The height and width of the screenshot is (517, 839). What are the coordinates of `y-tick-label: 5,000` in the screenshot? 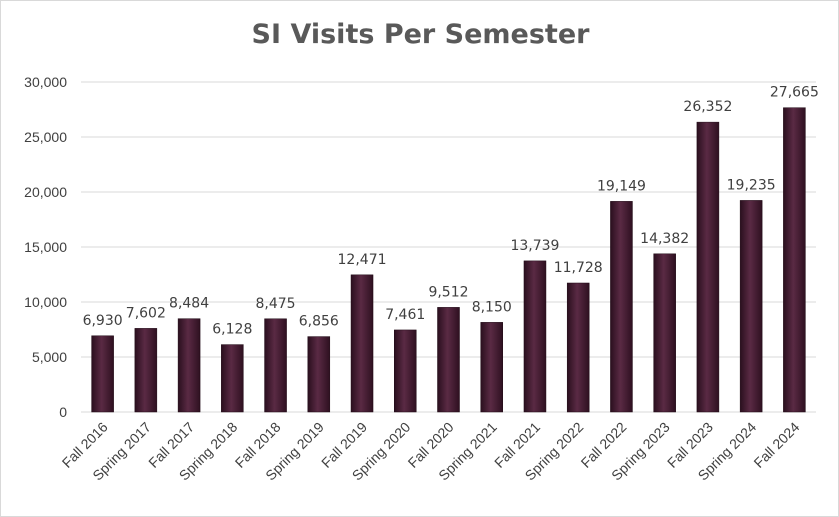 It's located at (49, 357).